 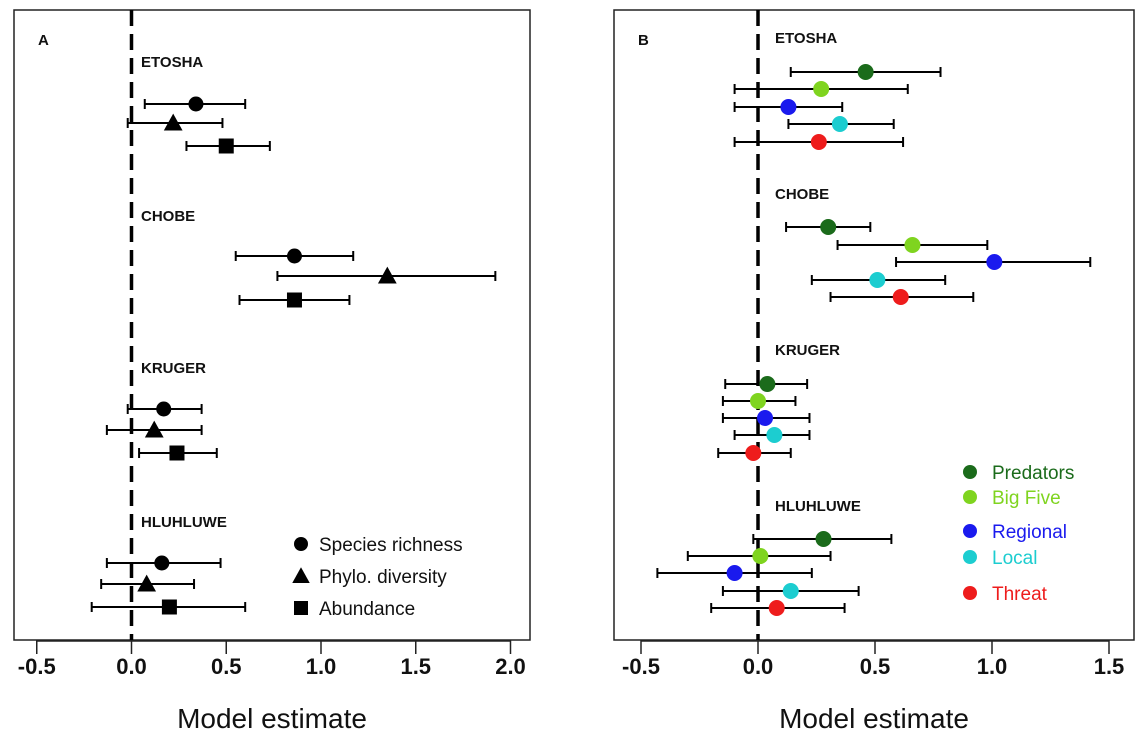 I want to click on point-kruger-species-richness, so click(x=164, y=409).